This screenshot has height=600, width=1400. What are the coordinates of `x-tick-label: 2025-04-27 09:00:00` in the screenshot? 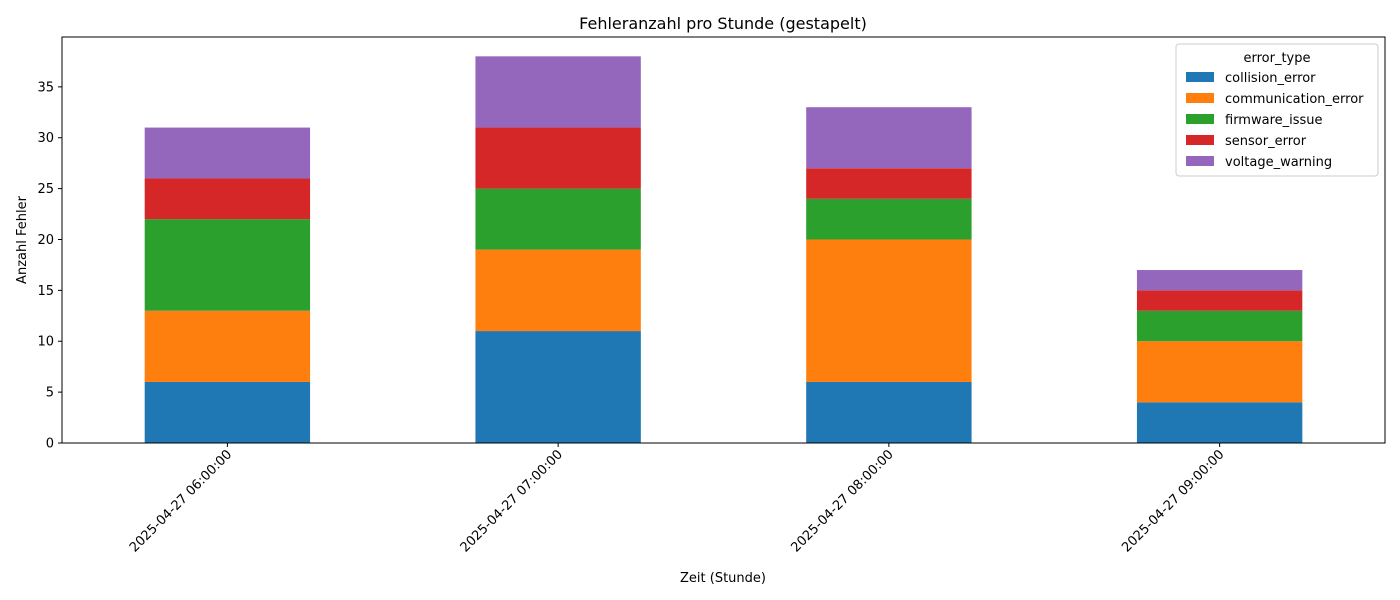 It's located at (1173, 501).